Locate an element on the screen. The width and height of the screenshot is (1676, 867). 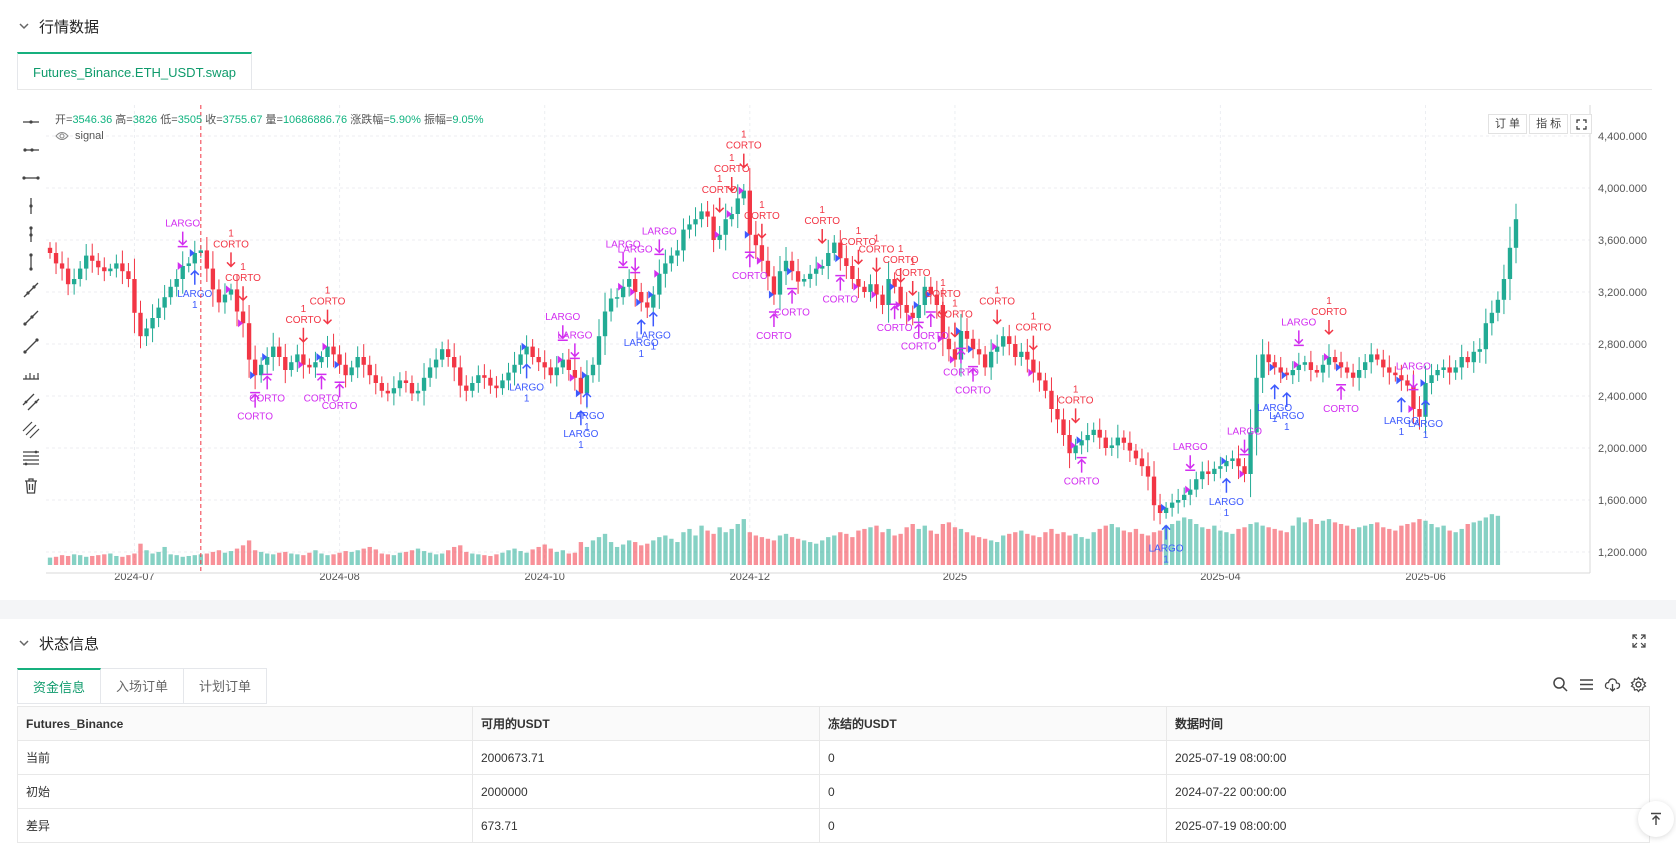
tab-entry-orders: 入场订单 is located at coordinates (143, 686).